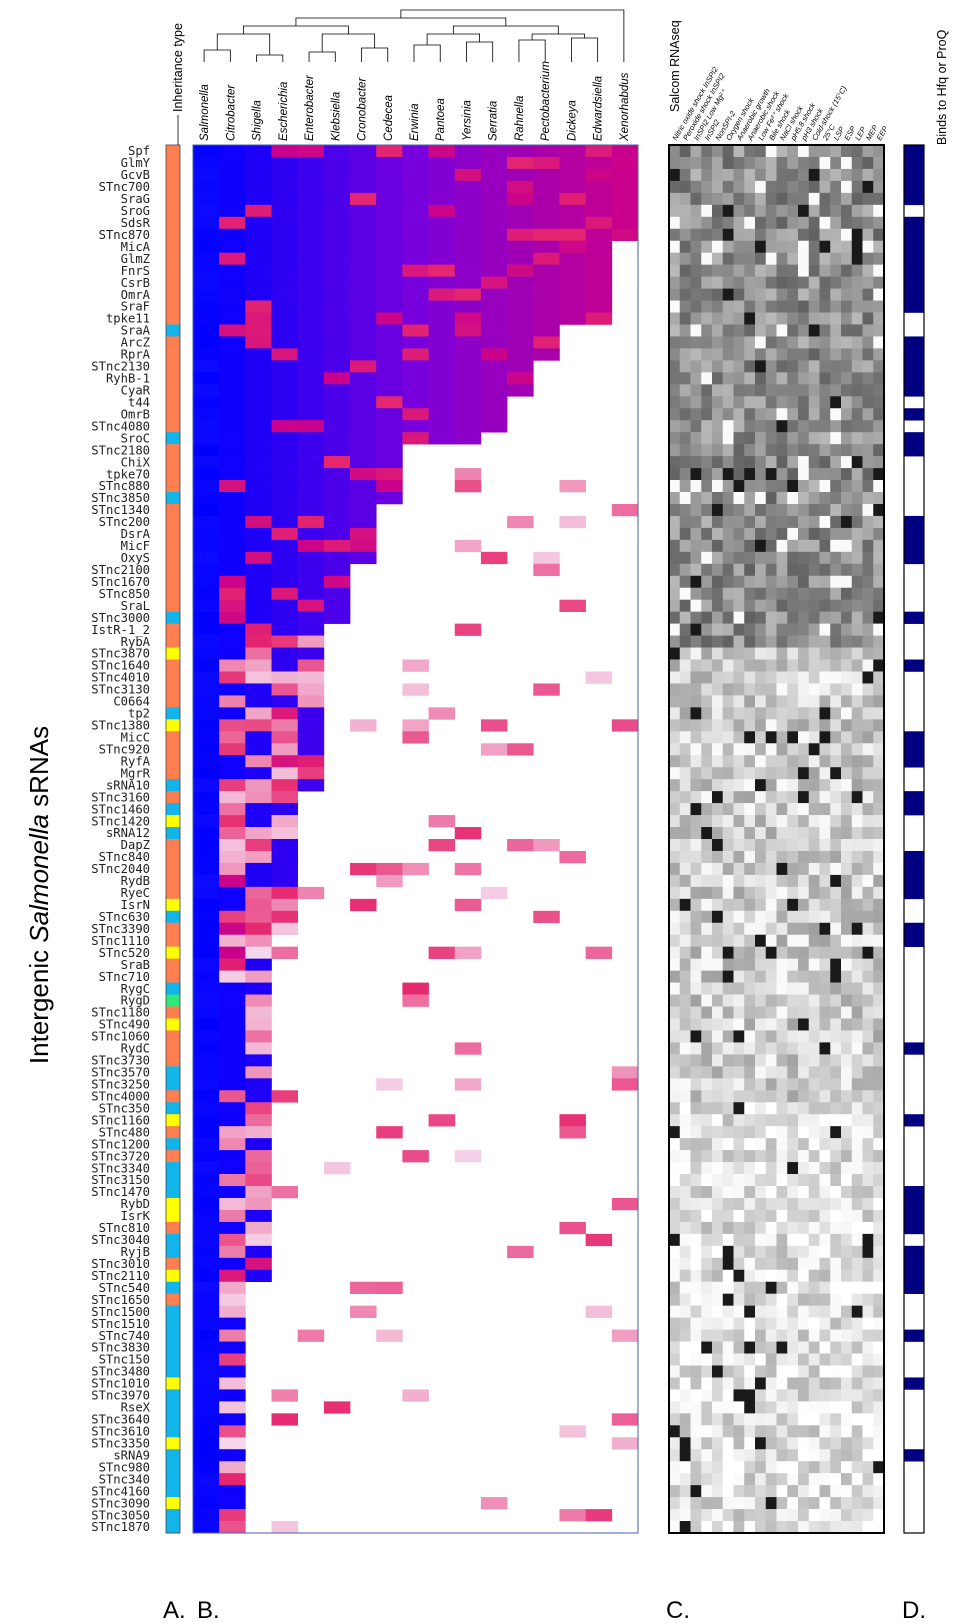 Image resolution: width=965 pixels, height=1624 pixels. Describe the element at coordinates (942, 87) in the screenshot. I see `binds-title: Binds to Hfq or ProQ` at that location.